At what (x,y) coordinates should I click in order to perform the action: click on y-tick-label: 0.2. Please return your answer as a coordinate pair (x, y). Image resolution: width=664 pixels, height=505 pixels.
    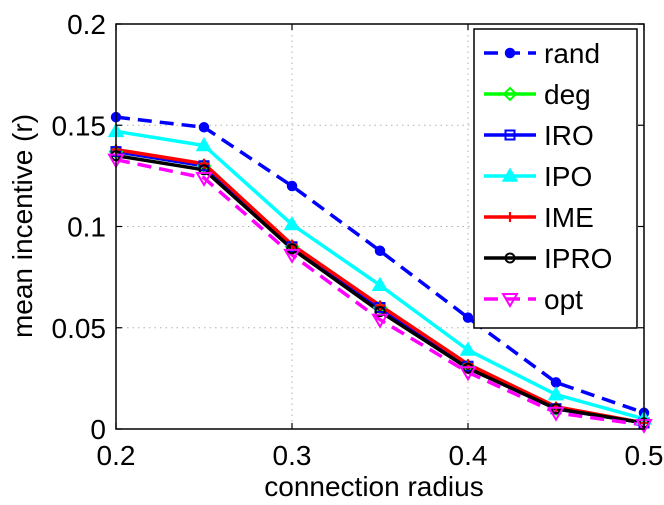
    Looking at the image, I should click on (86, 24).